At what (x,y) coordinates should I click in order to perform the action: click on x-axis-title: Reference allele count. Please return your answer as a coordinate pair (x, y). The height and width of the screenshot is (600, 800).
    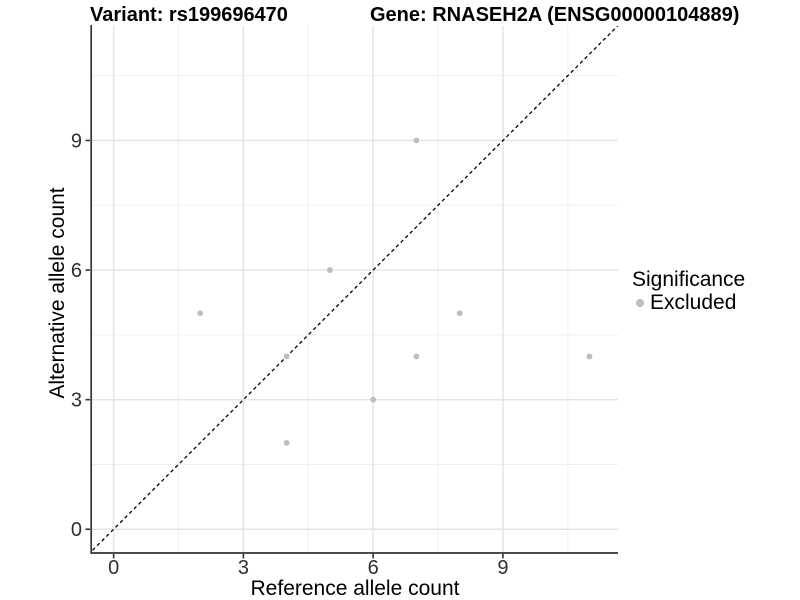
    Looking at the image, I should click on (355, 588).